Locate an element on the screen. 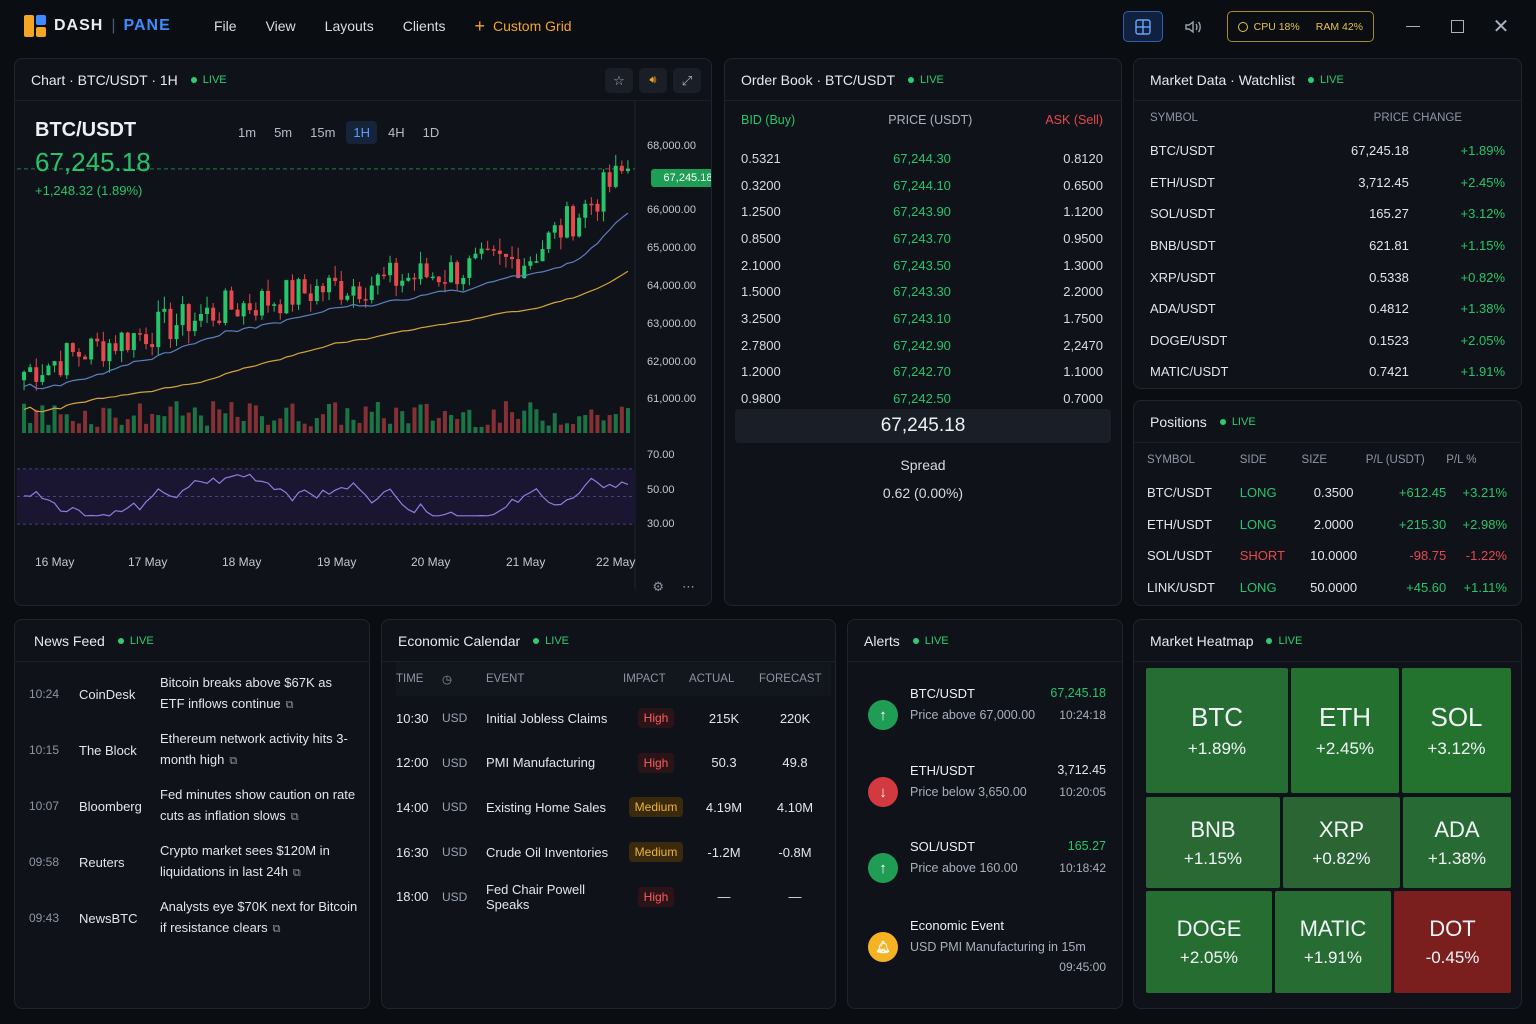 The width and height of the screenshot is (1536, 1024). tile-change: +2.05% is located at coordinates (1209, 957).